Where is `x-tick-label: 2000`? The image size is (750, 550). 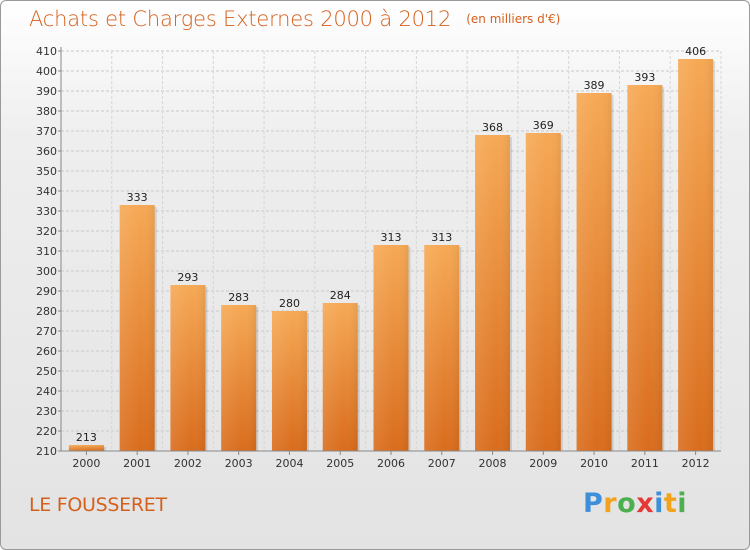
x-tick-label: 2000 is located at coordinates (86, 463).